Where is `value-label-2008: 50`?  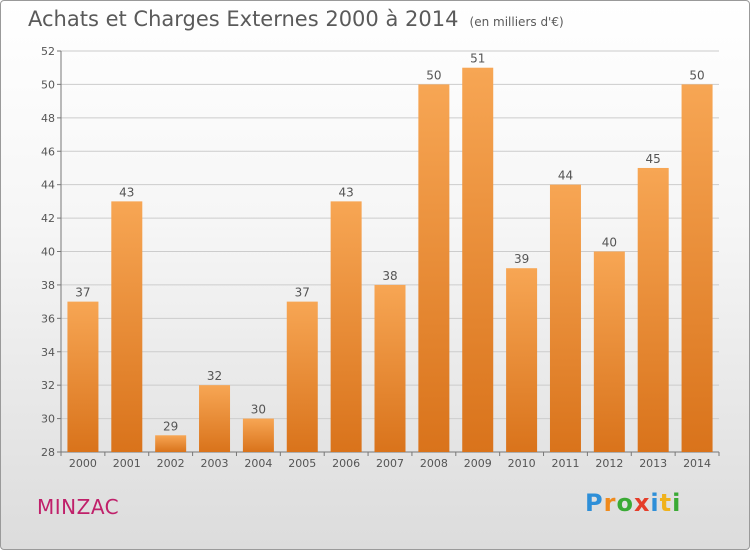
value-label-2008: 50 is located at coordinates (433, 75).